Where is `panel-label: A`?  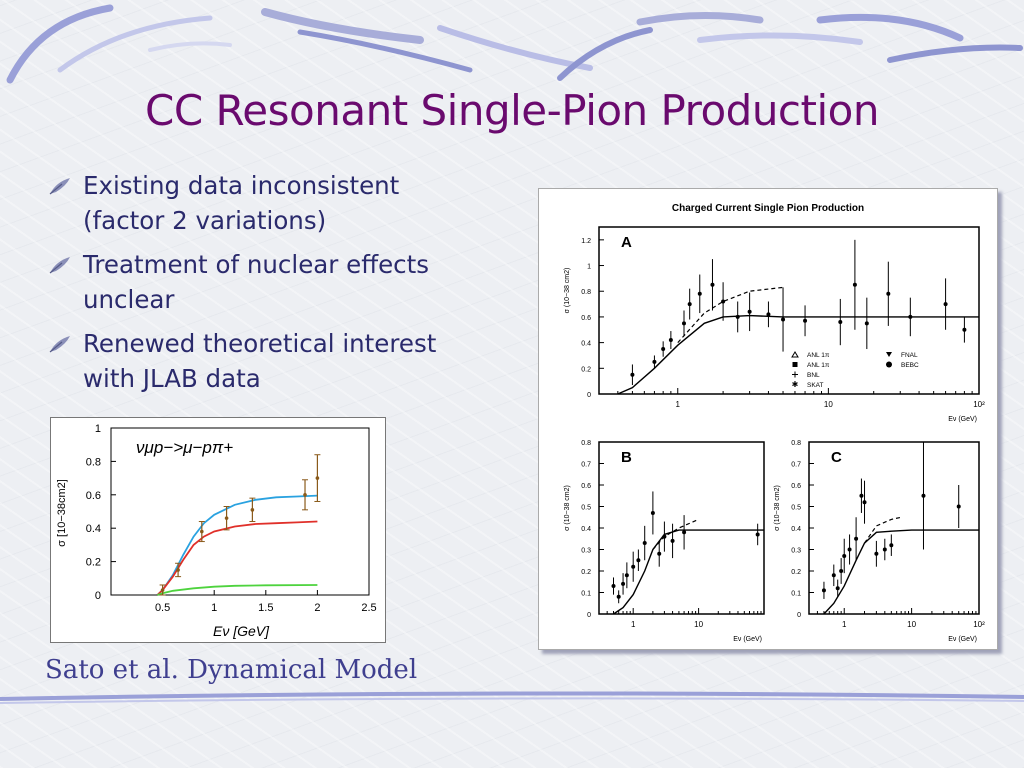
panel-label: A is located at coordinates (626, 242).